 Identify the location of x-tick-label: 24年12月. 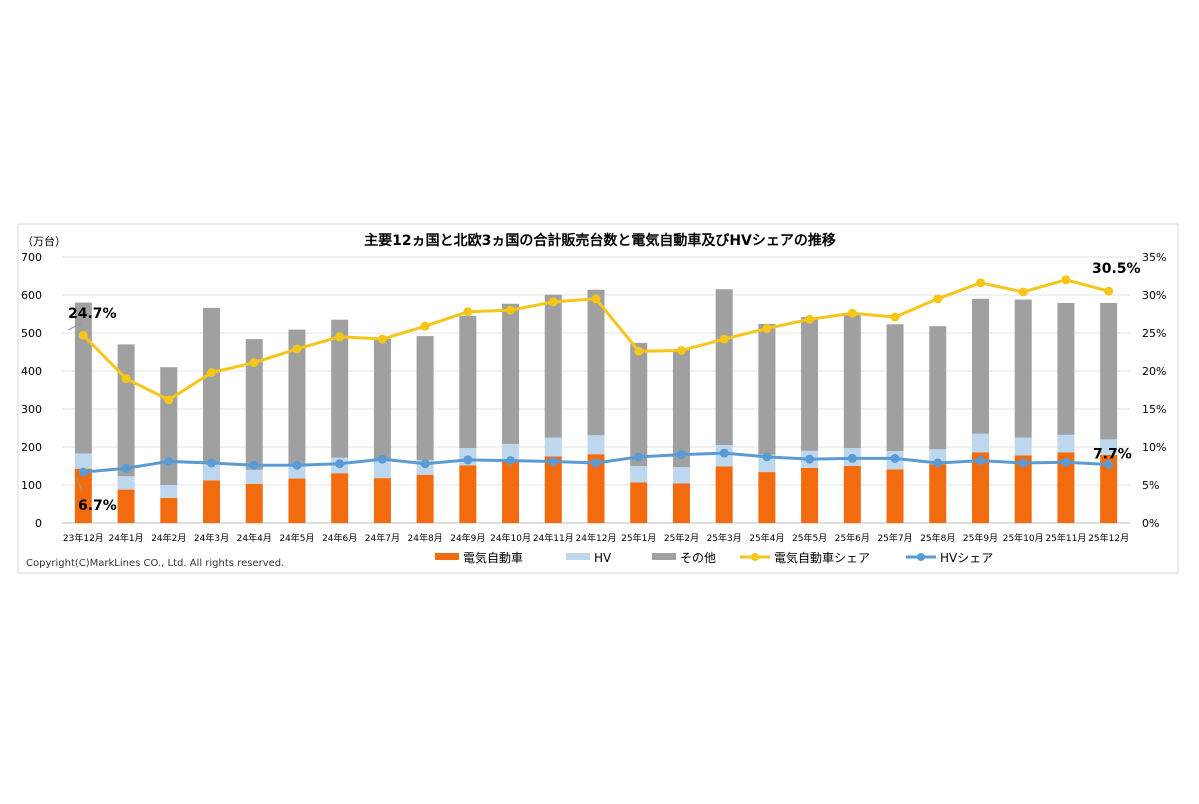
(596, 538).